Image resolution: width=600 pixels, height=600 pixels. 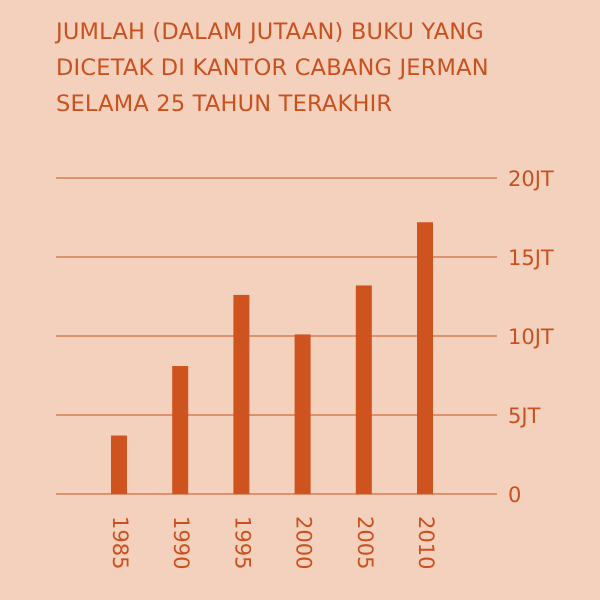 I want to click on y-tick-label: 5JT, so click(x=524, y=416).